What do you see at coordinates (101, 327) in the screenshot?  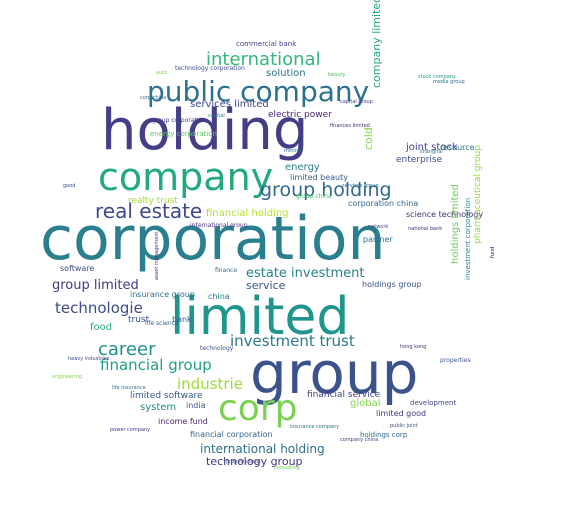 I see `word-food: food` at bounding box center [101, 327].